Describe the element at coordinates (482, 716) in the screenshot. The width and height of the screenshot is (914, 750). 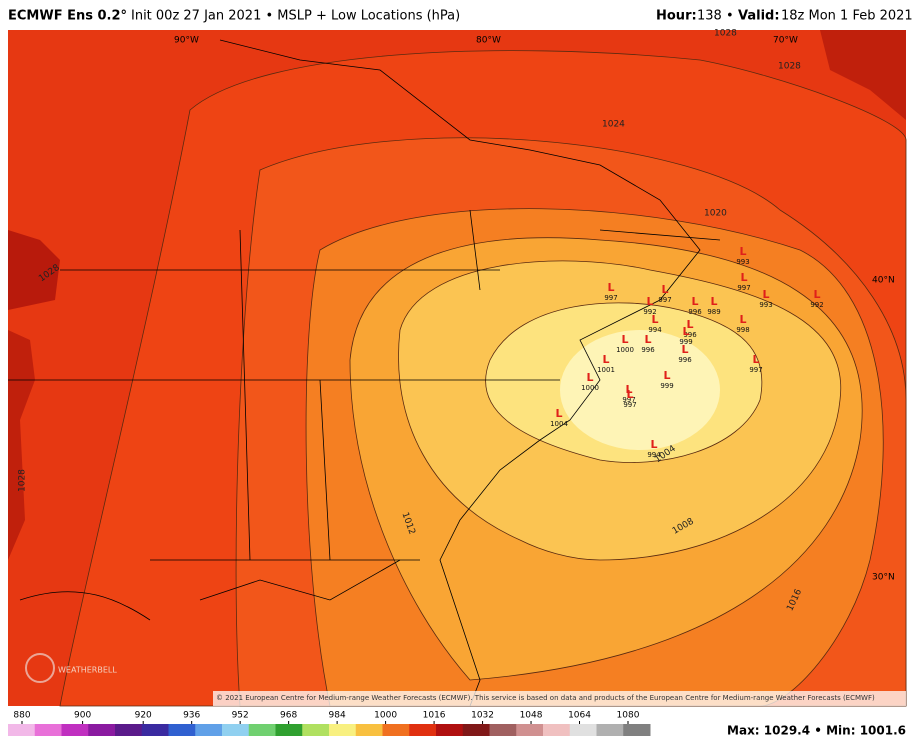
I see `colorbar-tick-label: 1032` at that location.